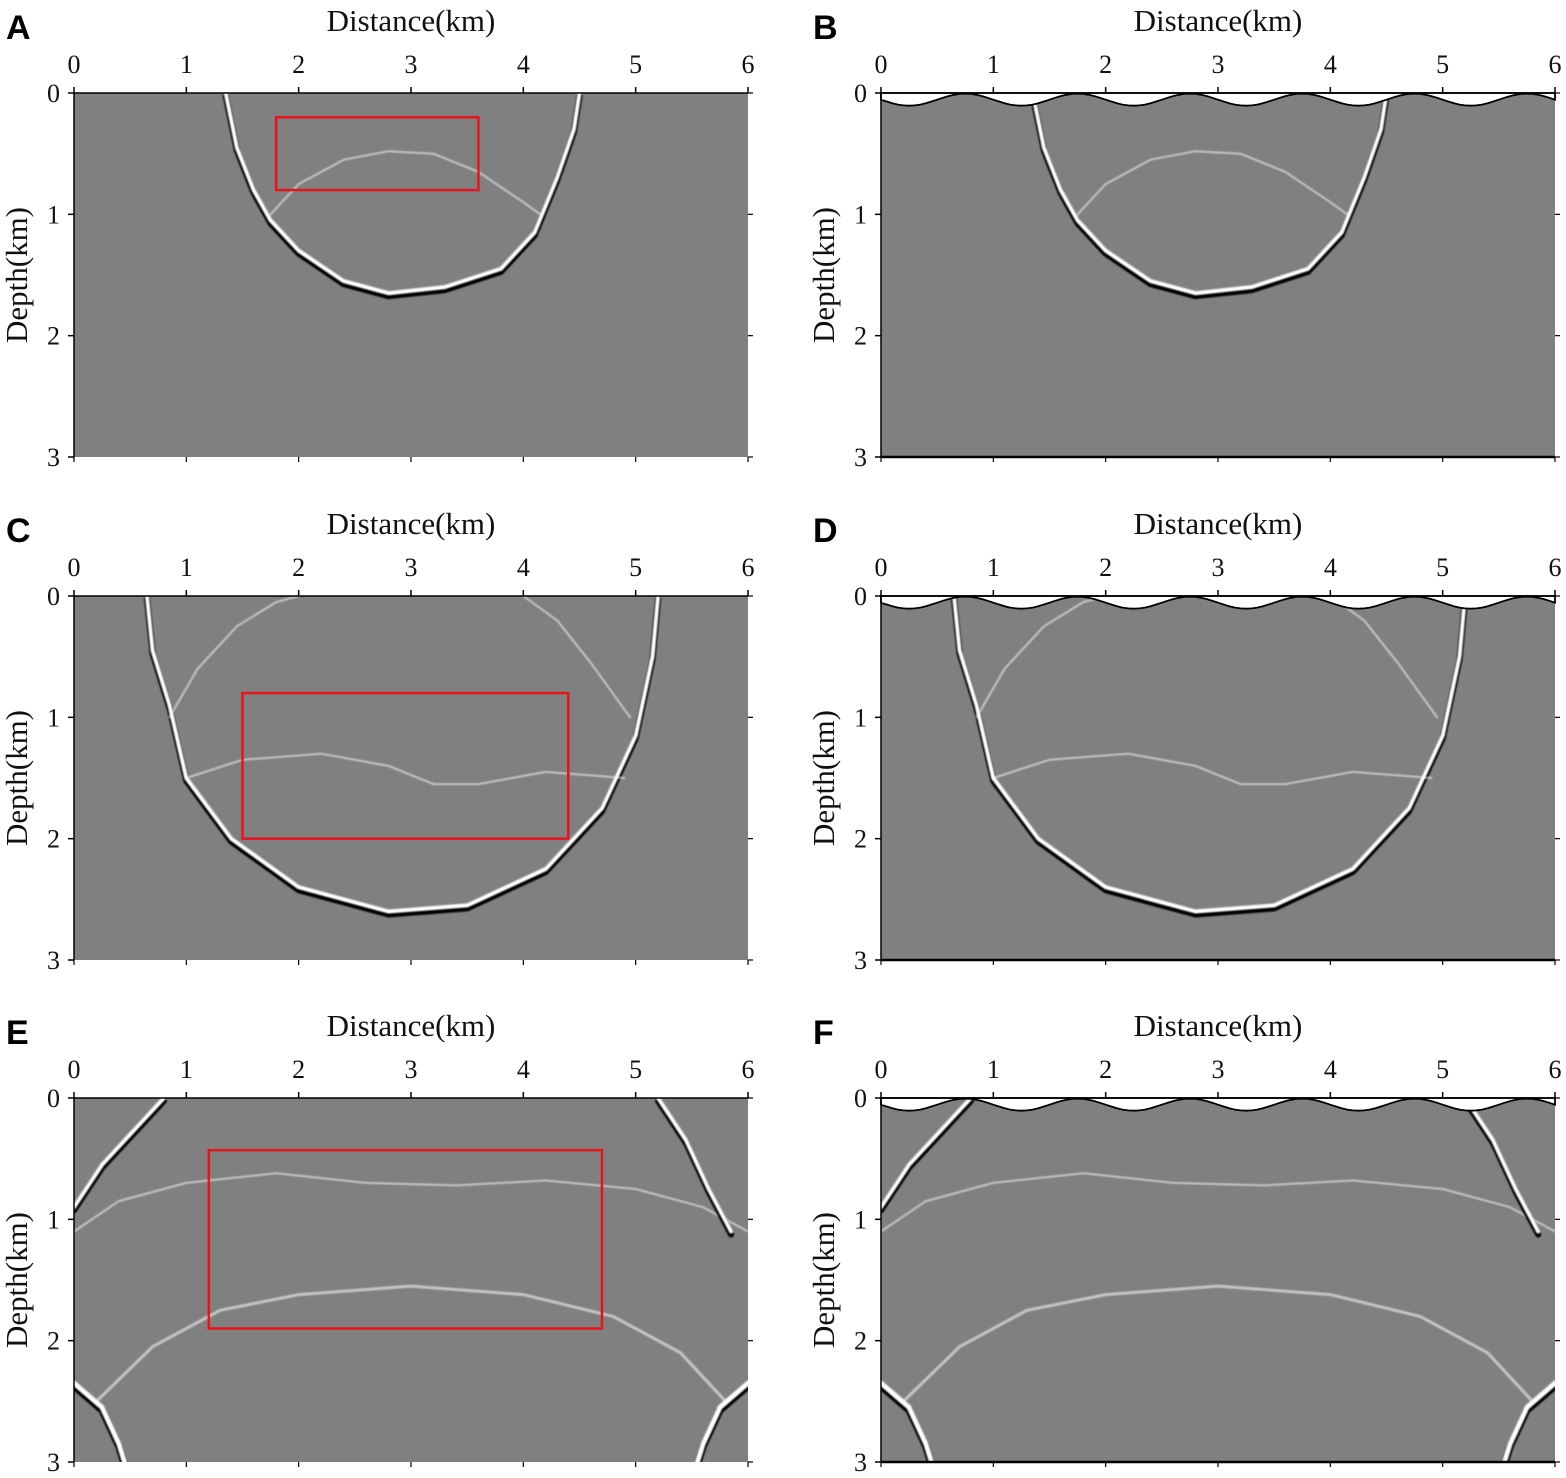  Describe the element at coordinates (825, 531) in the screenshot. I see `panel-letter: D` at that location.